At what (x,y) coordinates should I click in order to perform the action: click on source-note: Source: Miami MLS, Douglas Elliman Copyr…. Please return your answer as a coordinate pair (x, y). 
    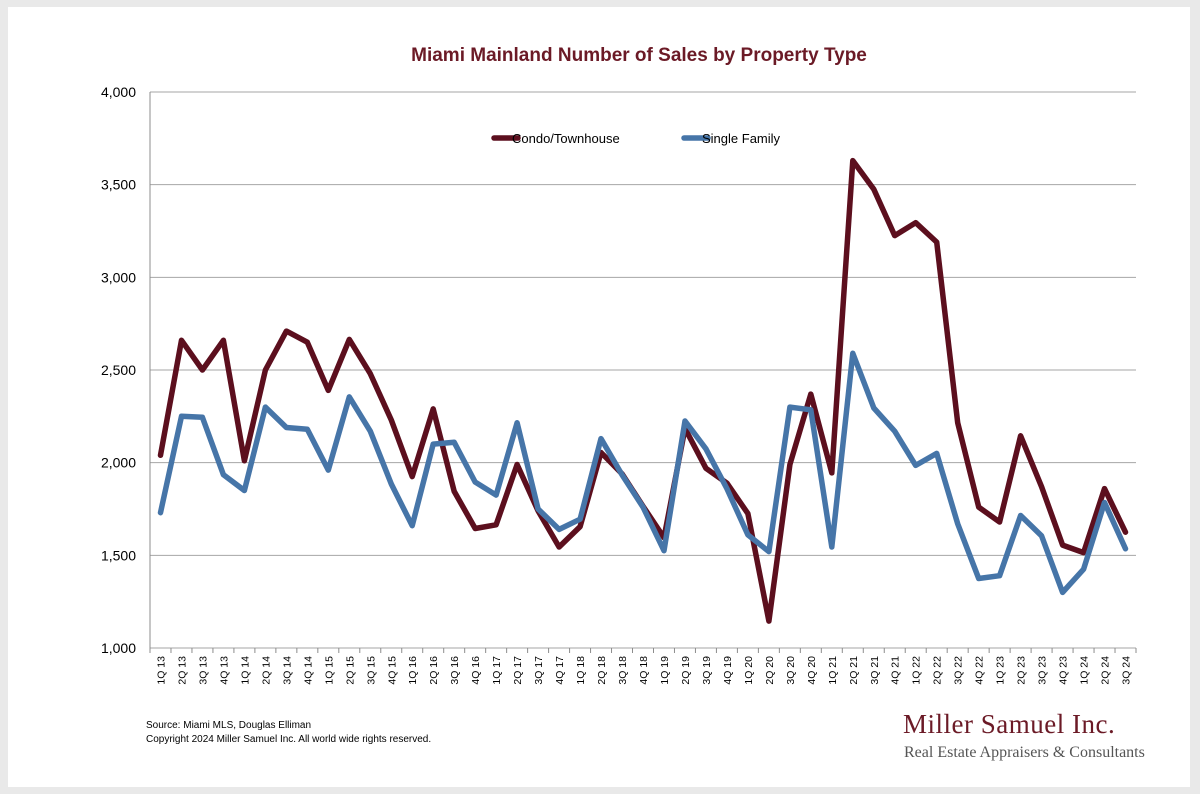
    Looking at the image, I should click on (288, 733).